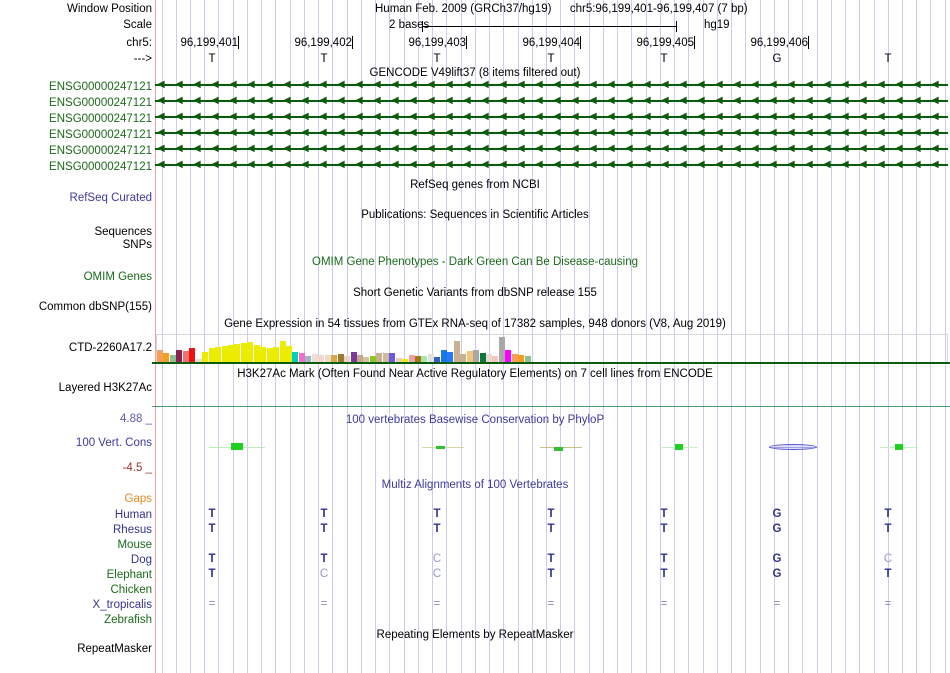 The height and width of the screenshot is (673, 950). I want to click on gaps-label: Gaps, so click(138, 499).